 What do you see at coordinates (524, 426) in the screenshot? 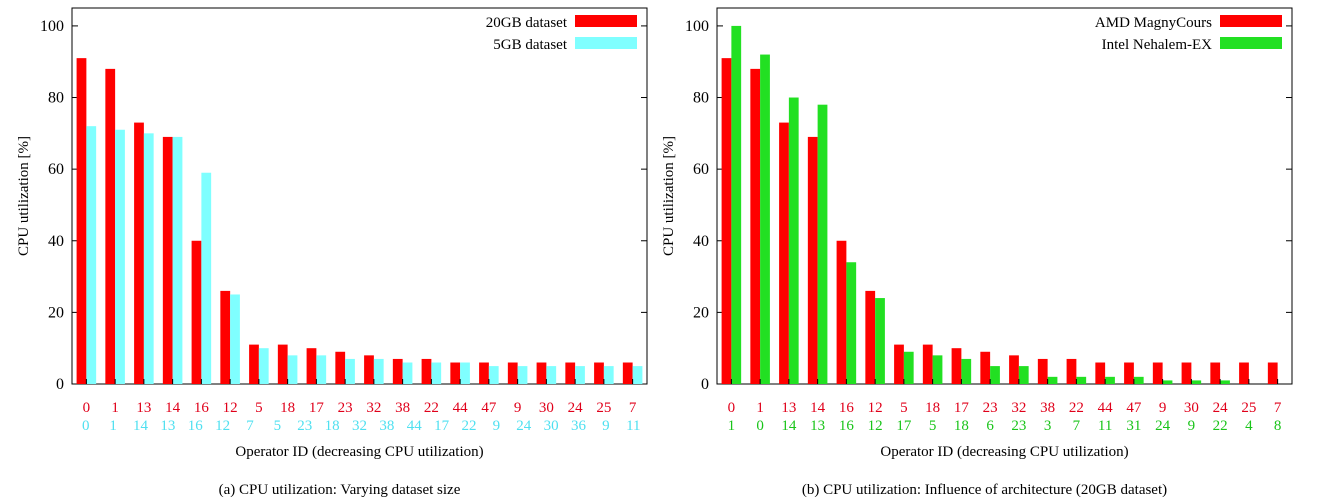
I see `category-label-secondary: 24` at bounding box center [524, 426].